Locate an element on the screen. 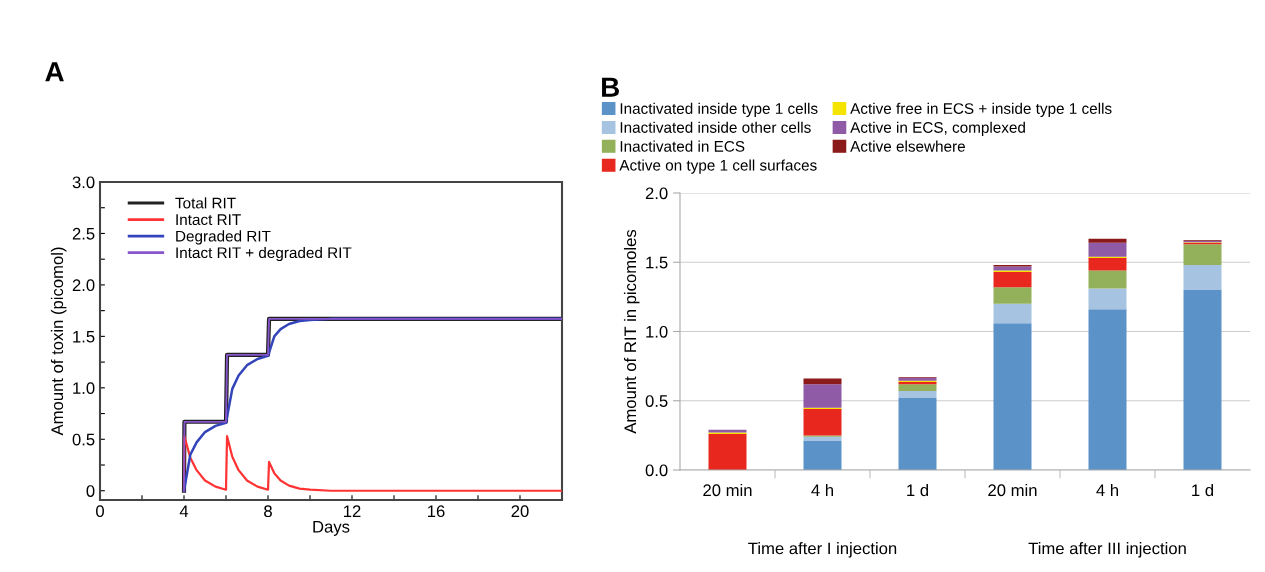 The width and height of the screenshot is (1265, 572). x-tick-label: 4 is located at coordinates (184, 511).